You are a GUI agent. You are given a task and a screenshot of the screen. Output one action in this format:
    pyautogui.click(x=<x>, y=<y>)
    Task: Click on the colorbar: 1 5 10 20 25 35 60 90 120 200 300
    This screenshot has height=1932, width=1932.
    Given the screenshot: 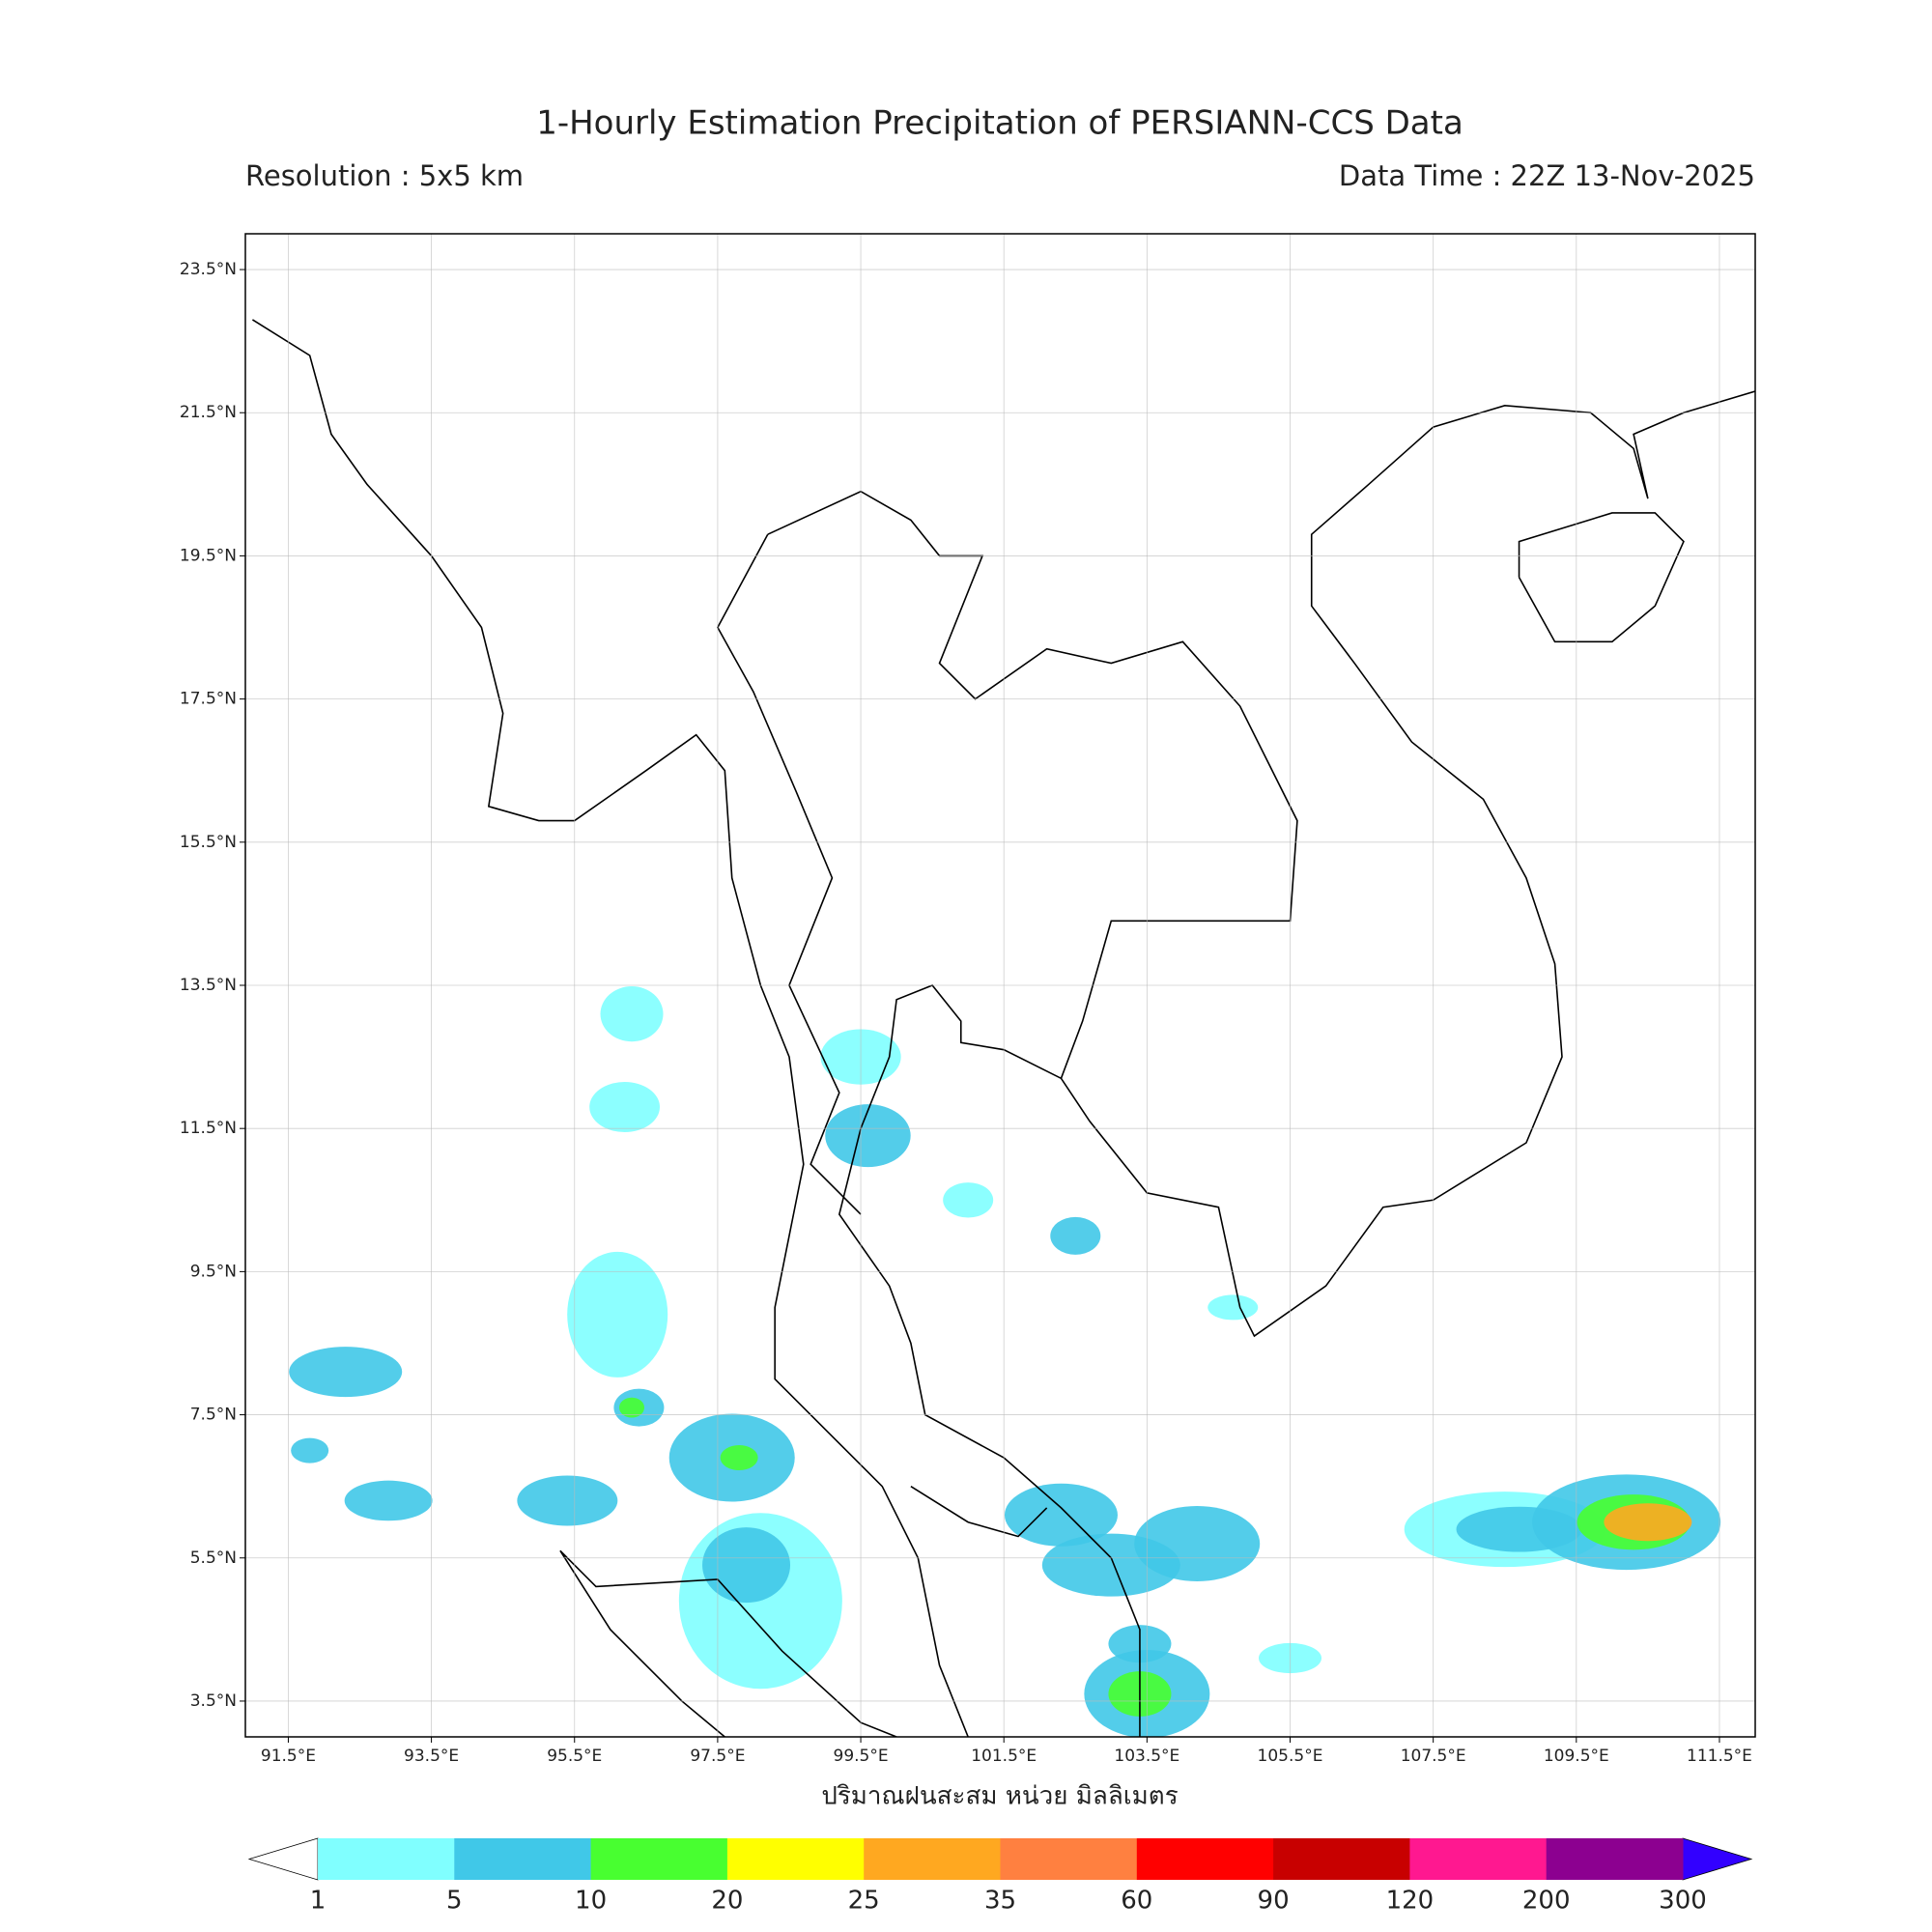 What is the action you would take?
    pyautogui.click(x=1000, y=1876)
    